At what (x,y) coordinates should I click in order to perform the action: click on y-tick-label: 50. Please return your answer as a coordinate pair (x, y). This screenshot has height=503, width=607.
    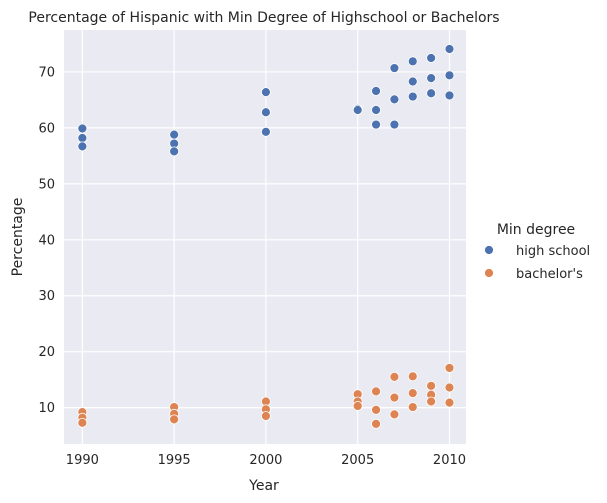
    Looking at the image, I should click on (46, 184).